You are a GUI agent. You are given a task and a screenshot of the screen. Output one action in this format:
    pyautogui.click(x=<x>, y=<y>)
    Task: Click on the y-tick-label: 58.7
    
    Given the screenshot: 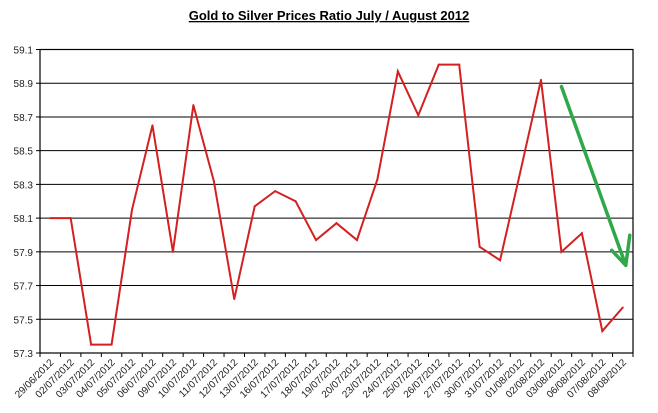 What is the action you would take?
    pyautogui.click(x=24, y=118)
    